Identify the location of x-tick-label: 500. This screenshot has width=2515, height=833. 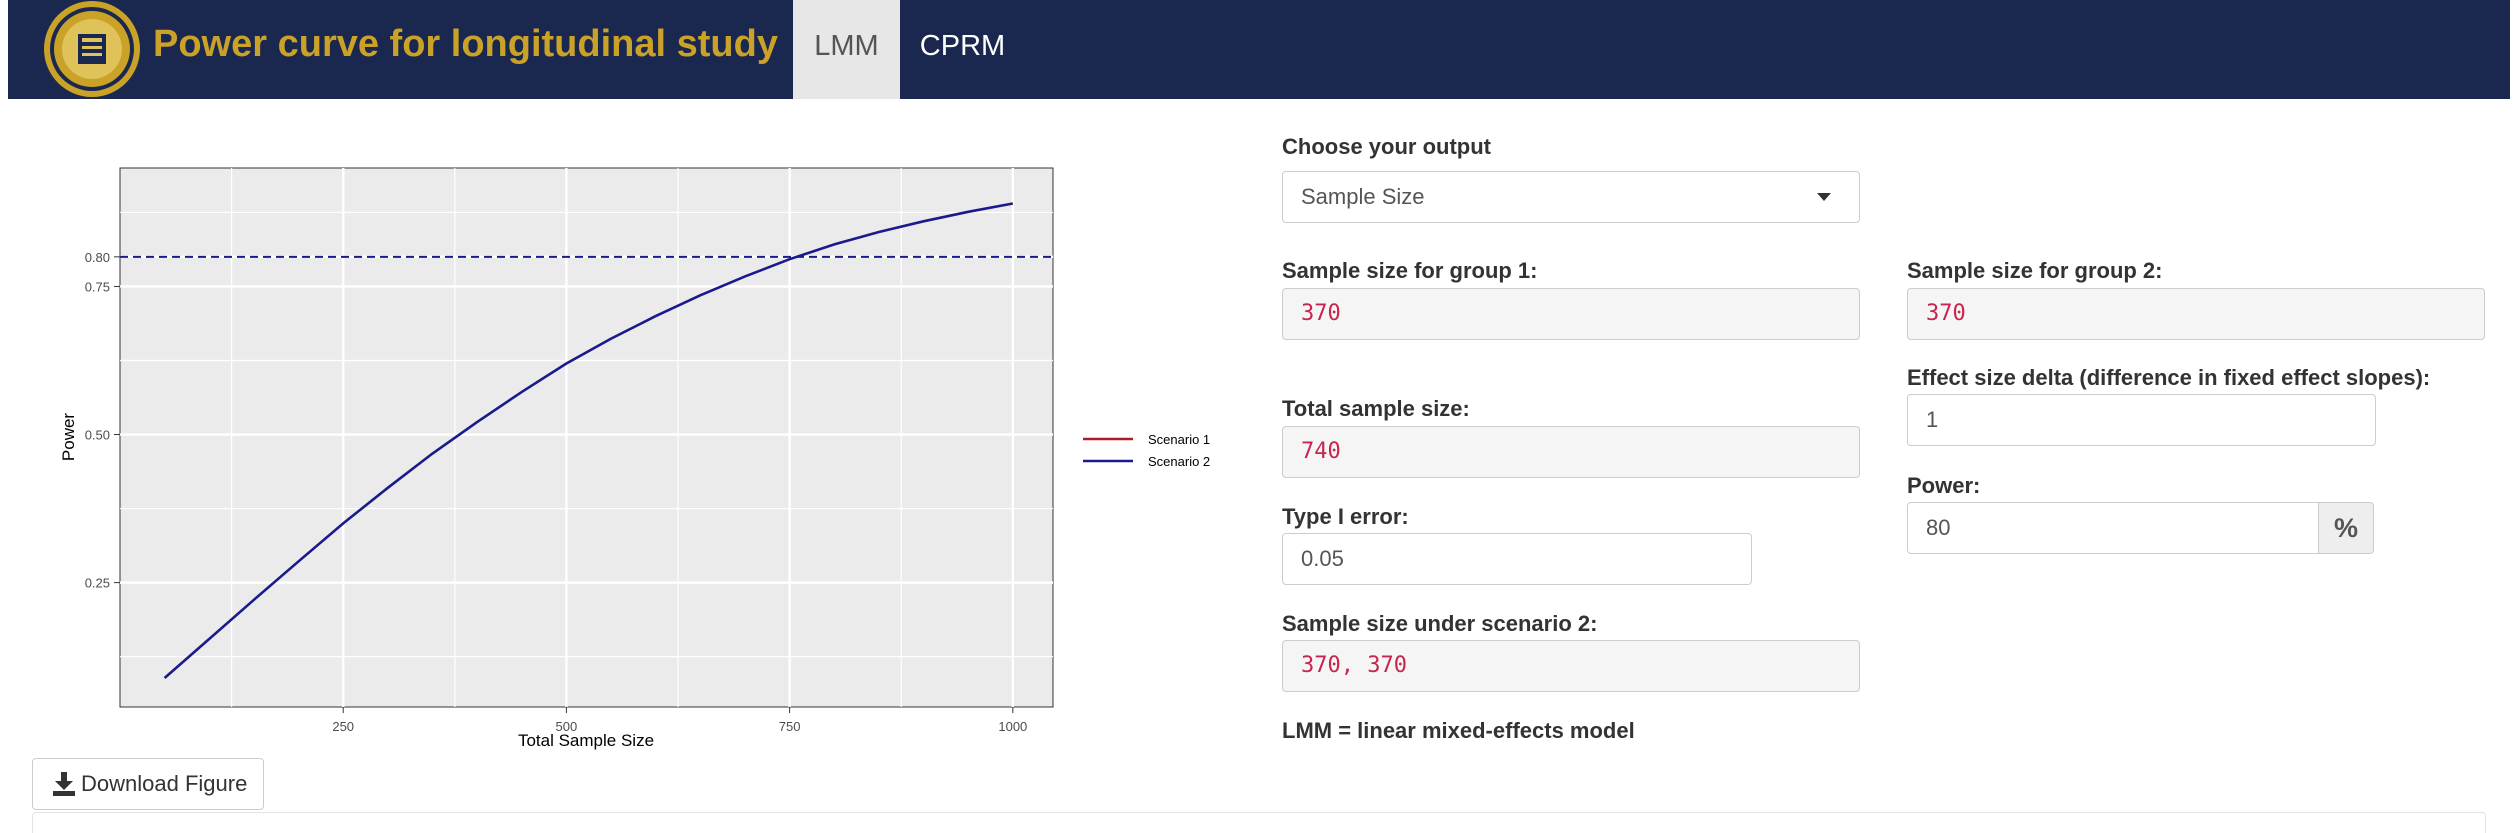
(567, 726).